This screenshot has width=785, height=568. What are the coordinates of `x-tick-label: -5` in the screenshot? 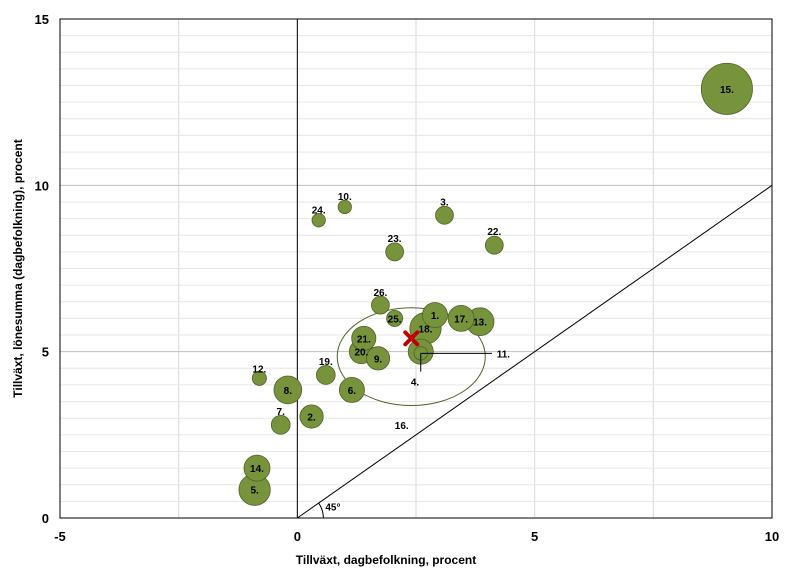 It's located at (60, 536).